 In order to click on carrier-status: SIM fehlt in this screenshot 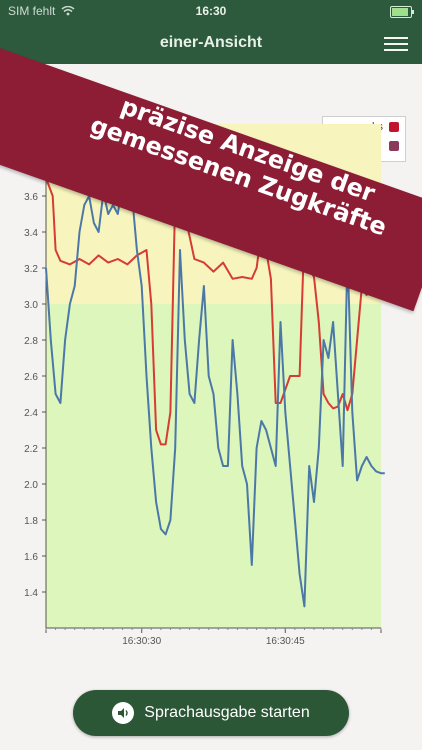, I will do `click(41, 11)`.